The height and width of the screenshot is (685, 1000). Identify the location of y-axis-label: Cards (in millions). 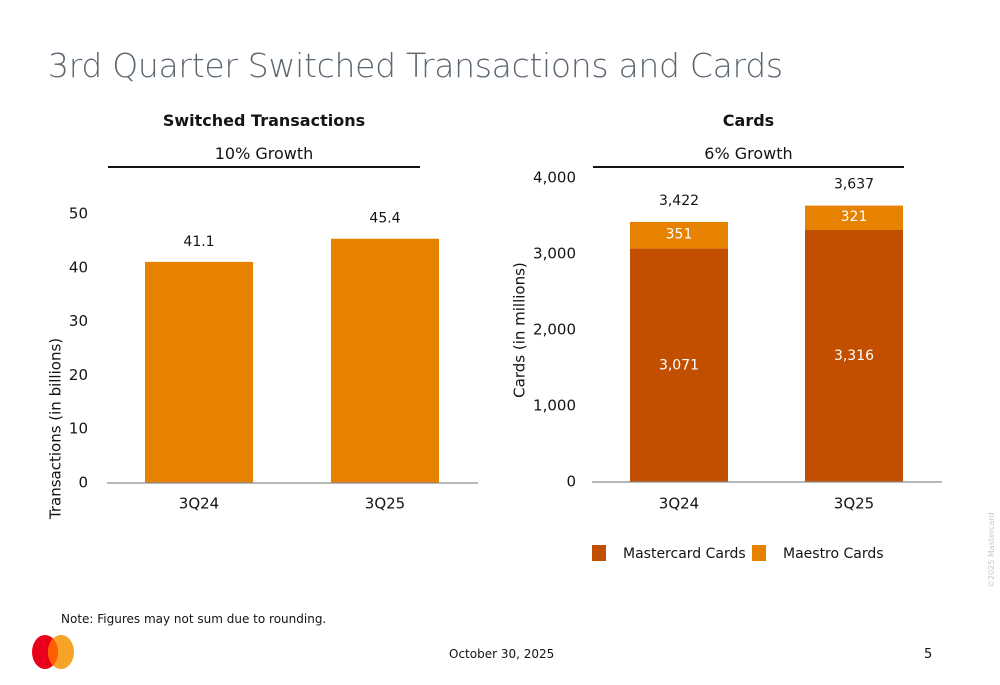
(520, 330).